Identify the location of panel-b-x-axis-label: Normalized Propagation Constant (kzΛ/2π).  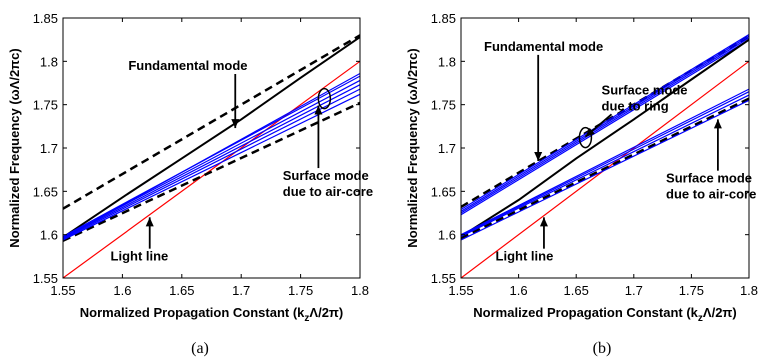
(604, 314).